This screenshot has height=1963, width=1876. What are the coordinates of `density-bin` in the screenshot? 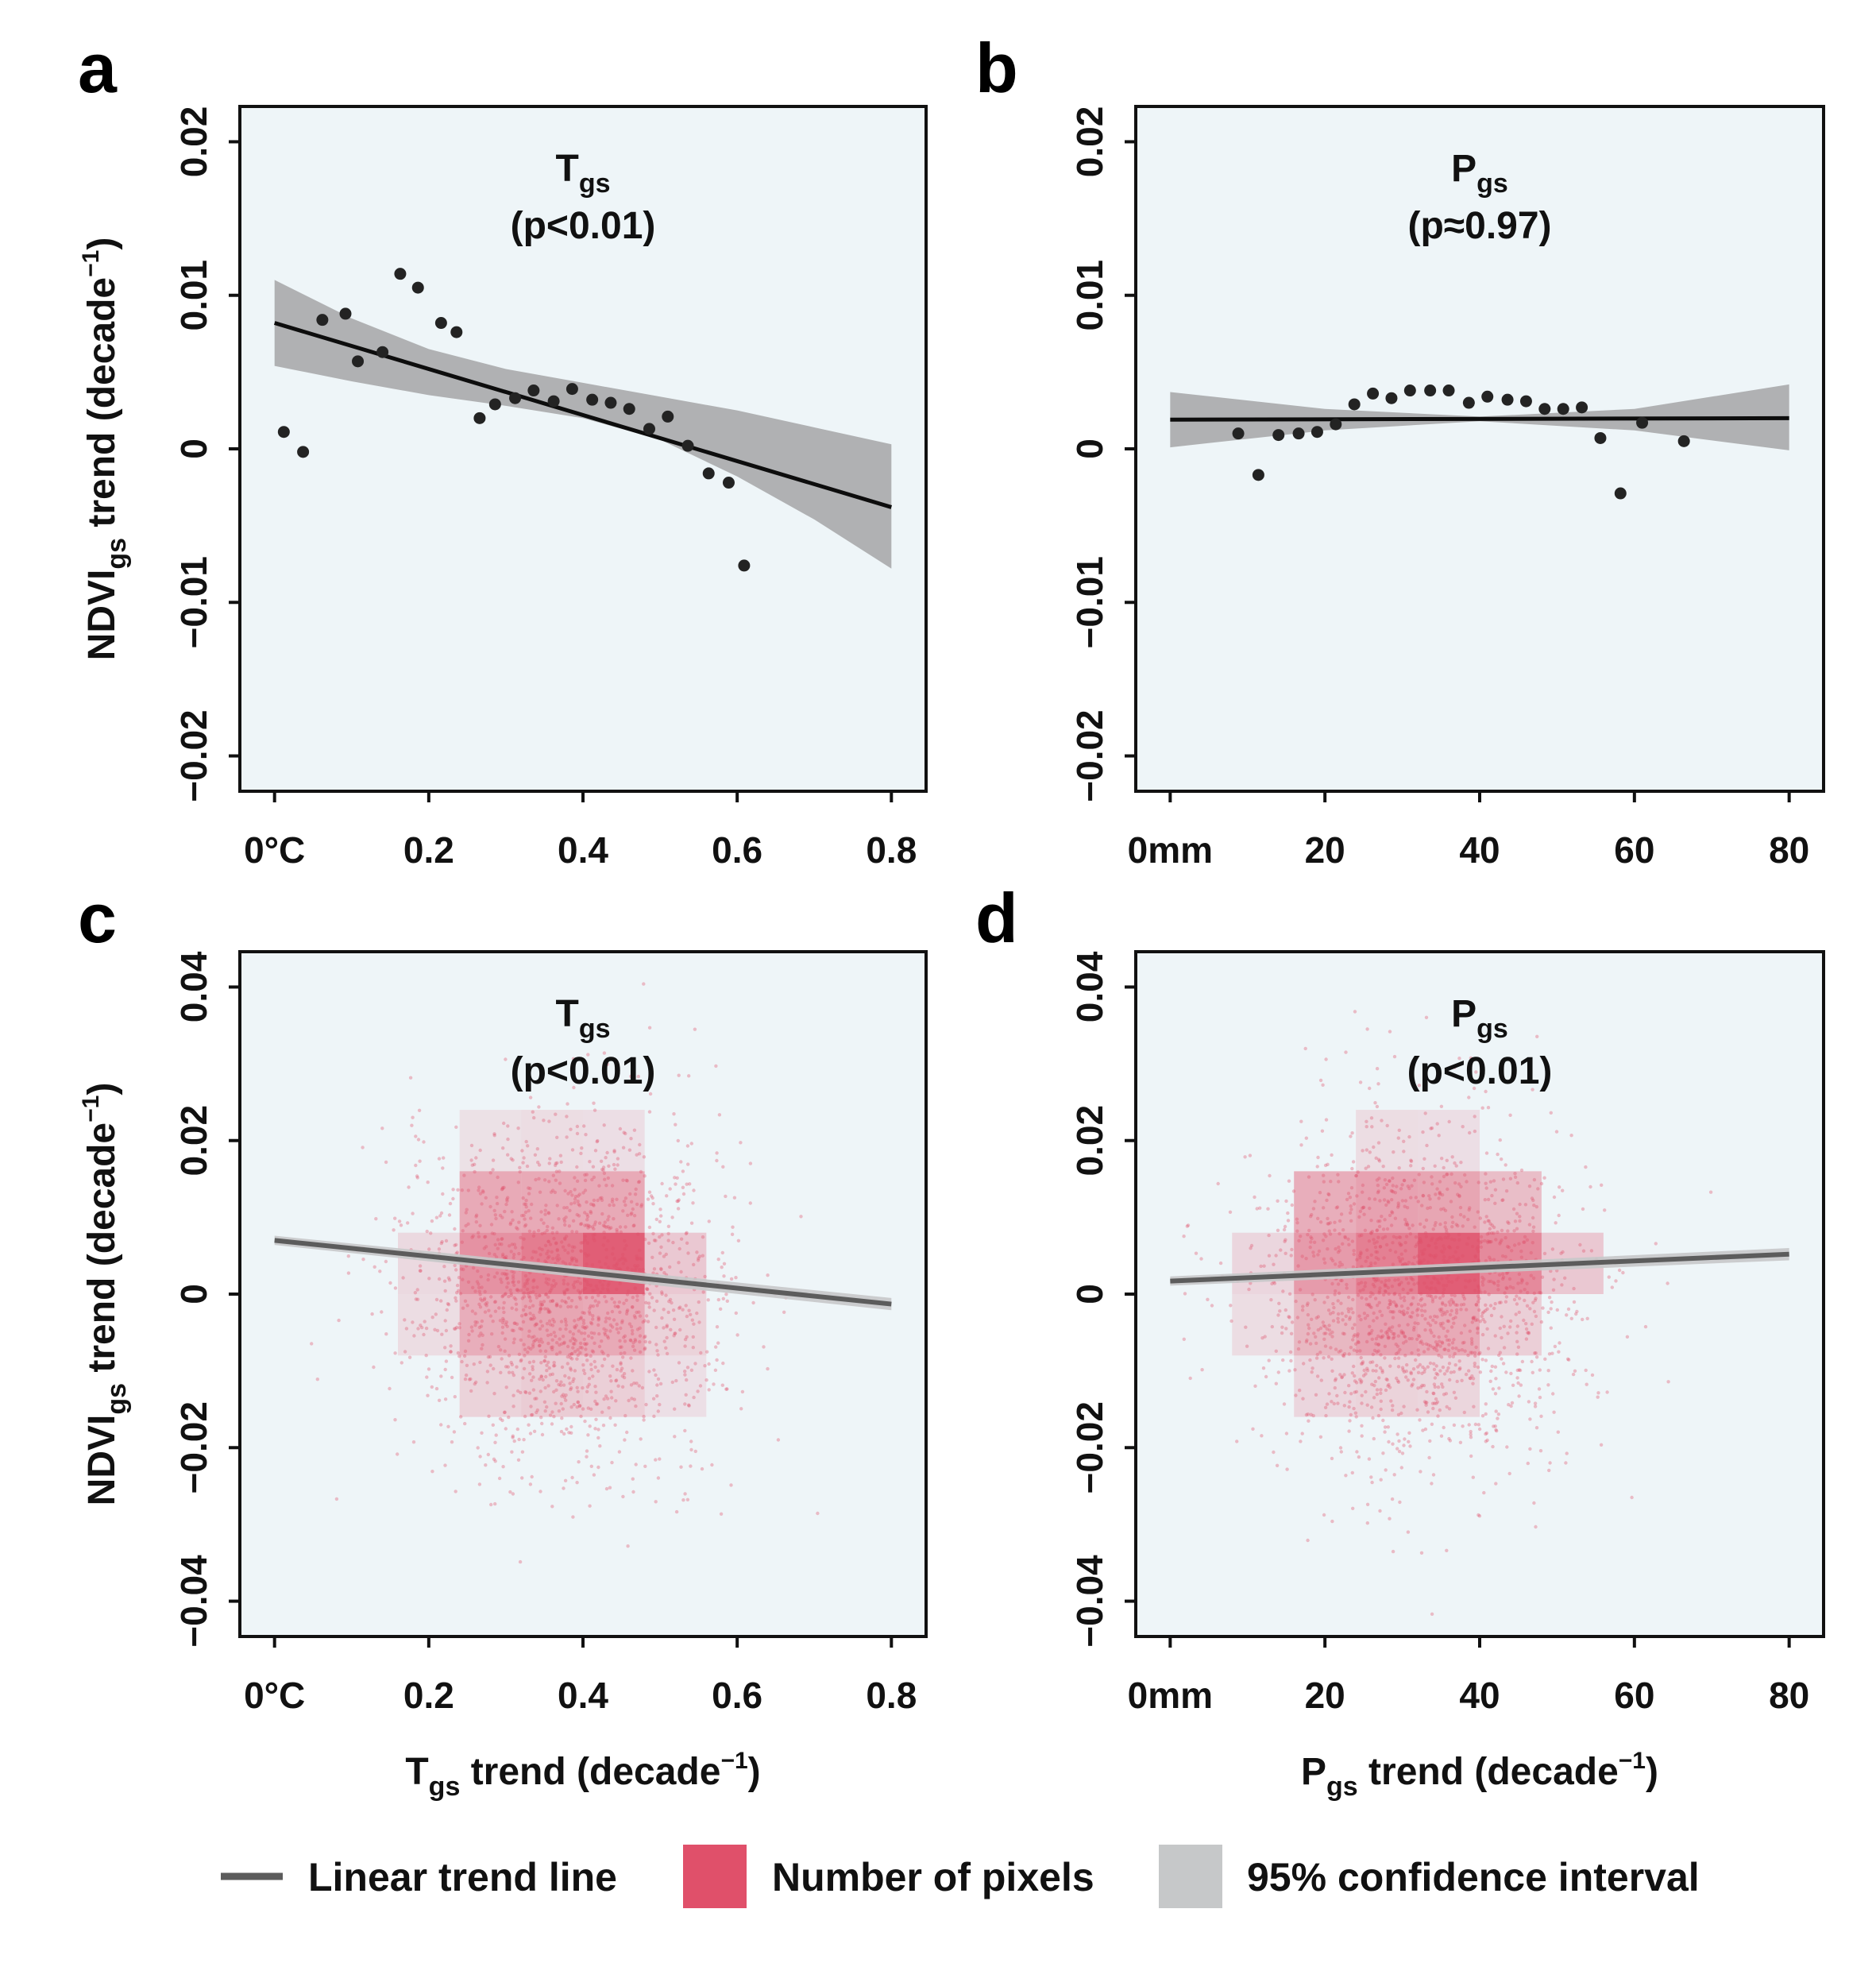 It's located at (1263, 1325).